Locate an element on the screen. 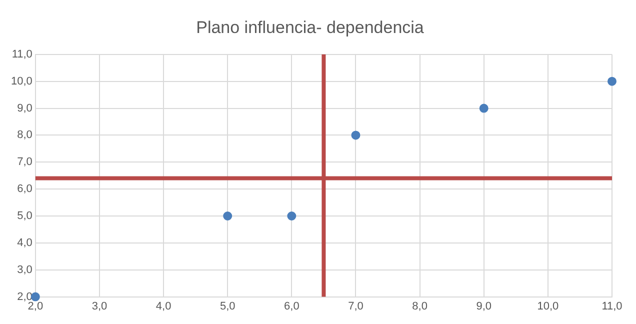  x-tick-label: 4,0 is located at coordinates (164, 306).